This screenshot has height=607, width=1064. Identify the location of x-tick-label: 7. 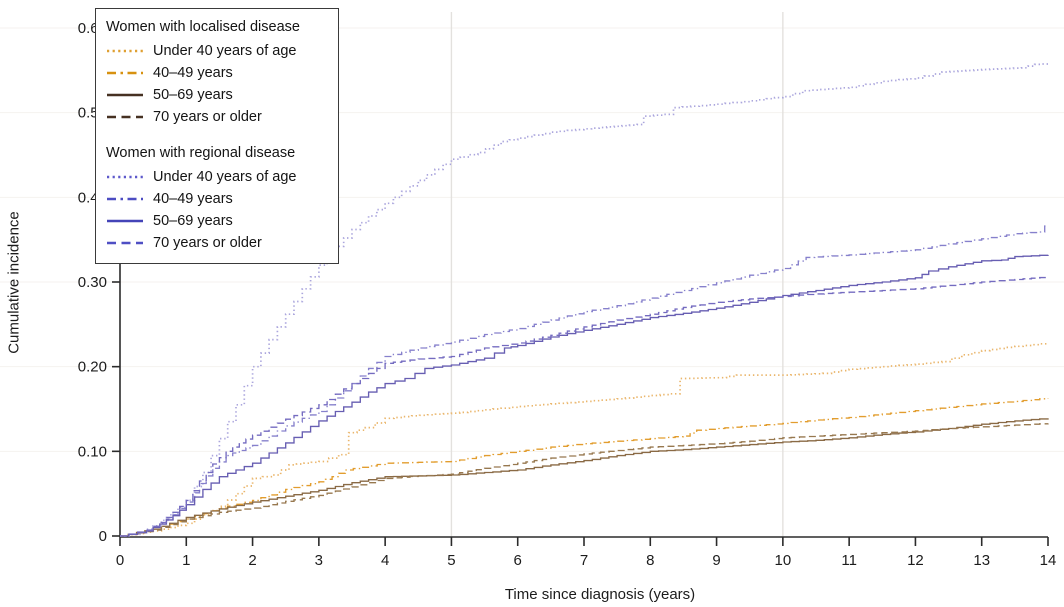
(584, 560).